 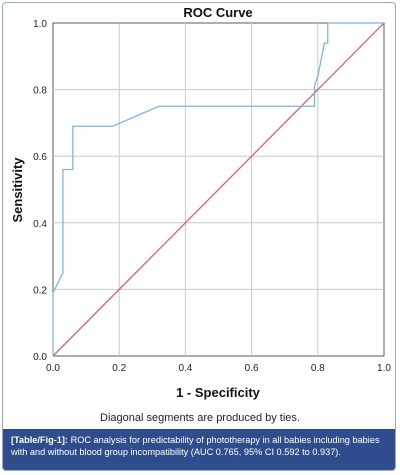 I want to click on y-tick-label: 0.2, so click(x=40, y=290).